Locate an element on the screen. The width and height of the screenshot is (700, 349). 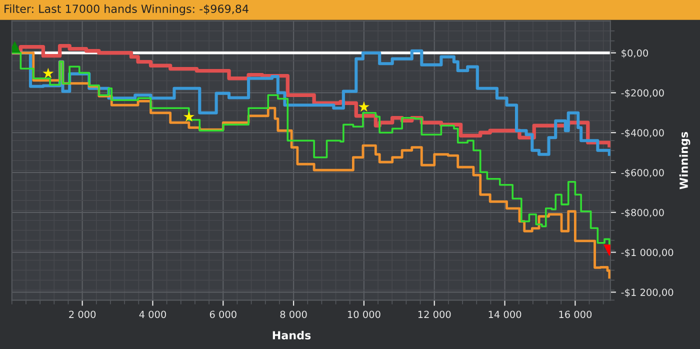
x-axis-title: Hands is located at coordinates (291, 335).